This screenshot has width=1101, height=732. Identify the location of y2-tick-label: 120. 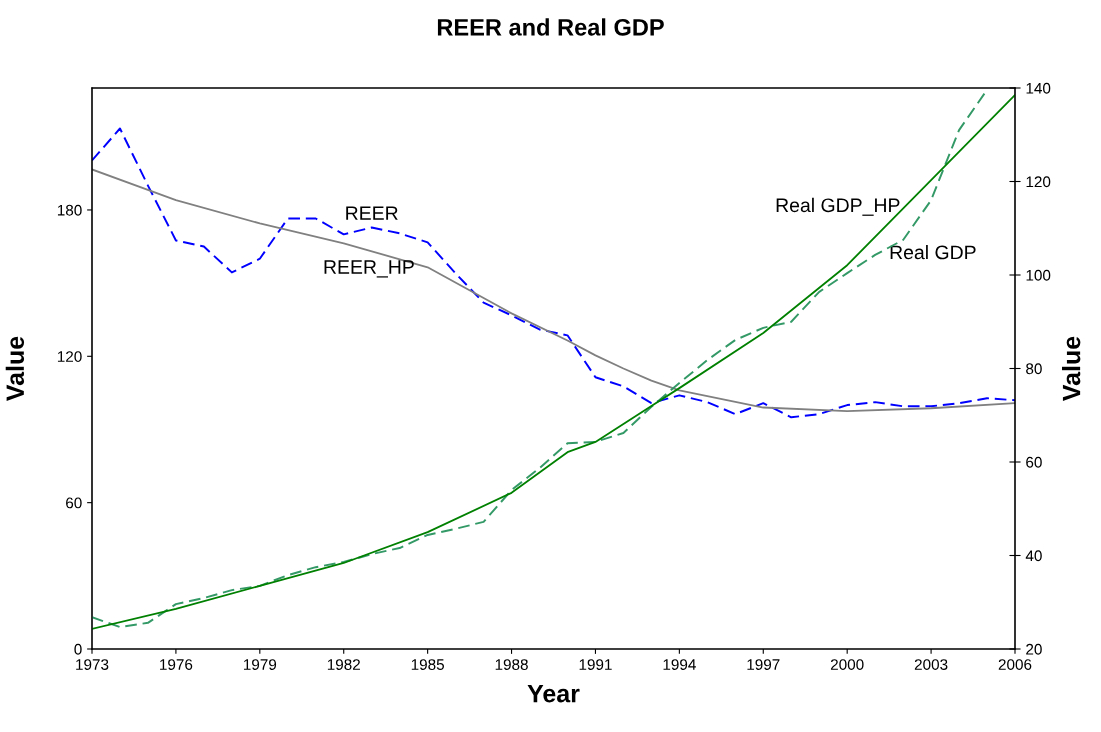
(1038, 182).